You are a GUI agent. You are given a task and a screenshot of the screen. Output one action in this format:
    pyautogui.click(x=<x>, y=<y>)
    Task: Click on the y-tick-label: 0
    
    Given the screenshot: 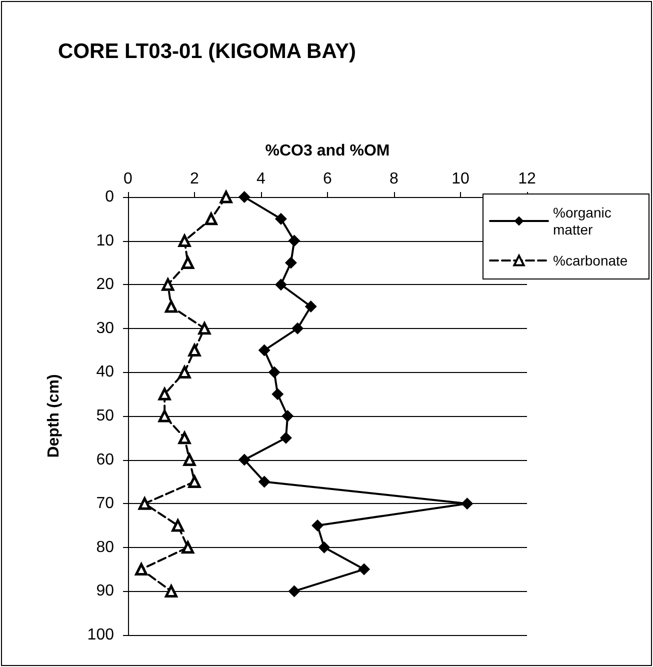 What is the action you would take?
    pyautogui.click(x=109, y=197)
    